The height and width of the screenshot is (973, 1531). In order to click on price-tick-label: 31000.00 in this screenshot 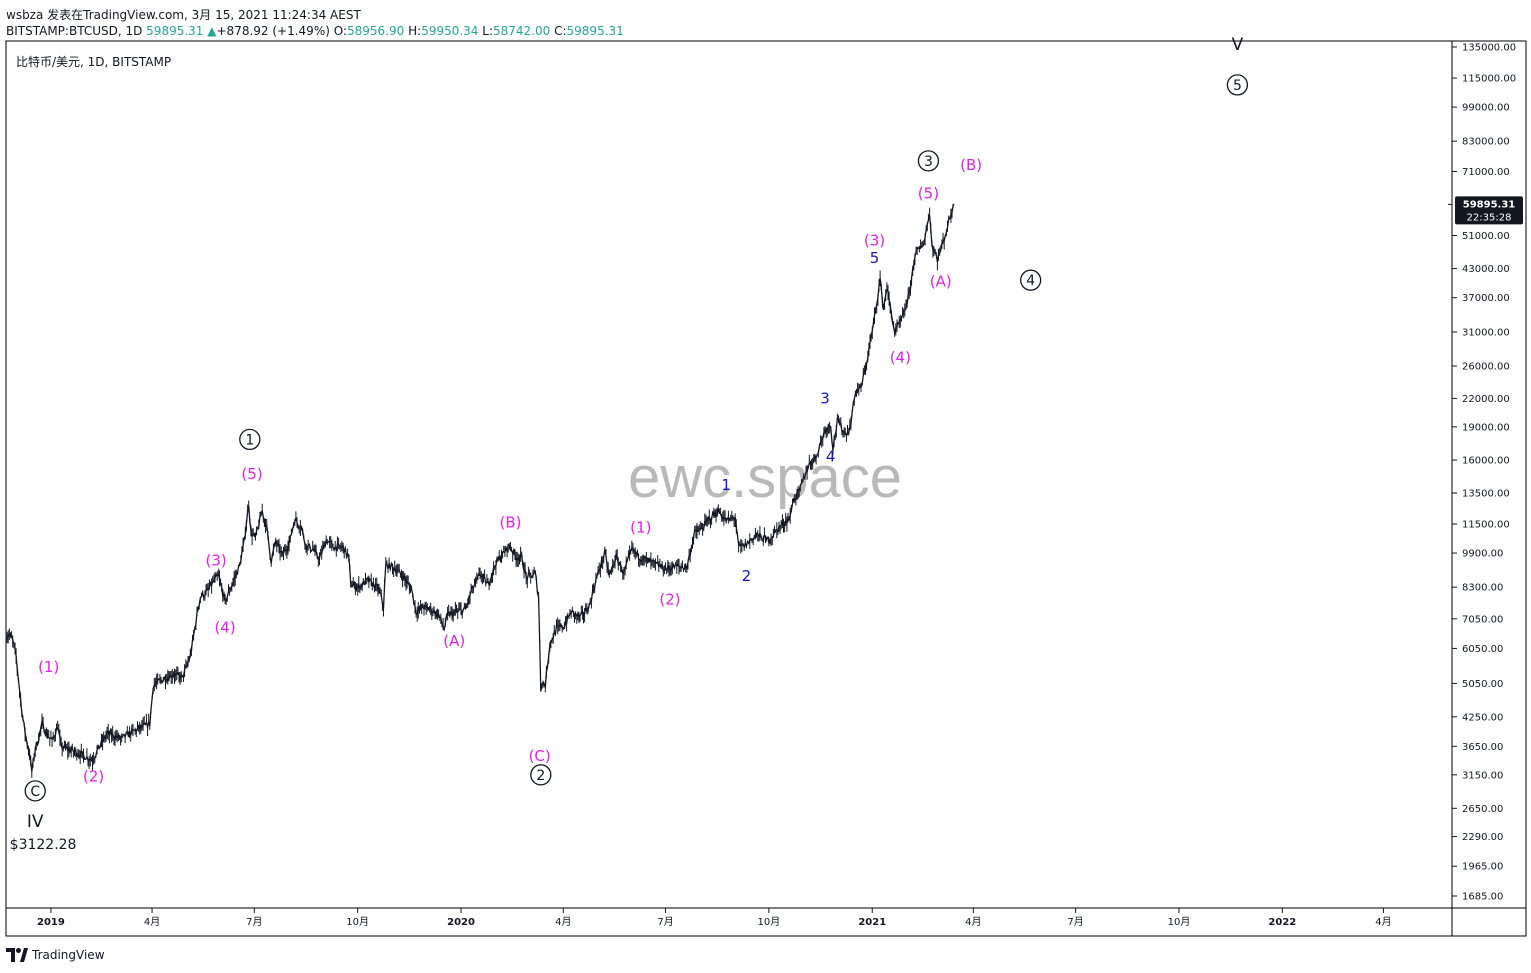, I will do `click(1486, 332)`.